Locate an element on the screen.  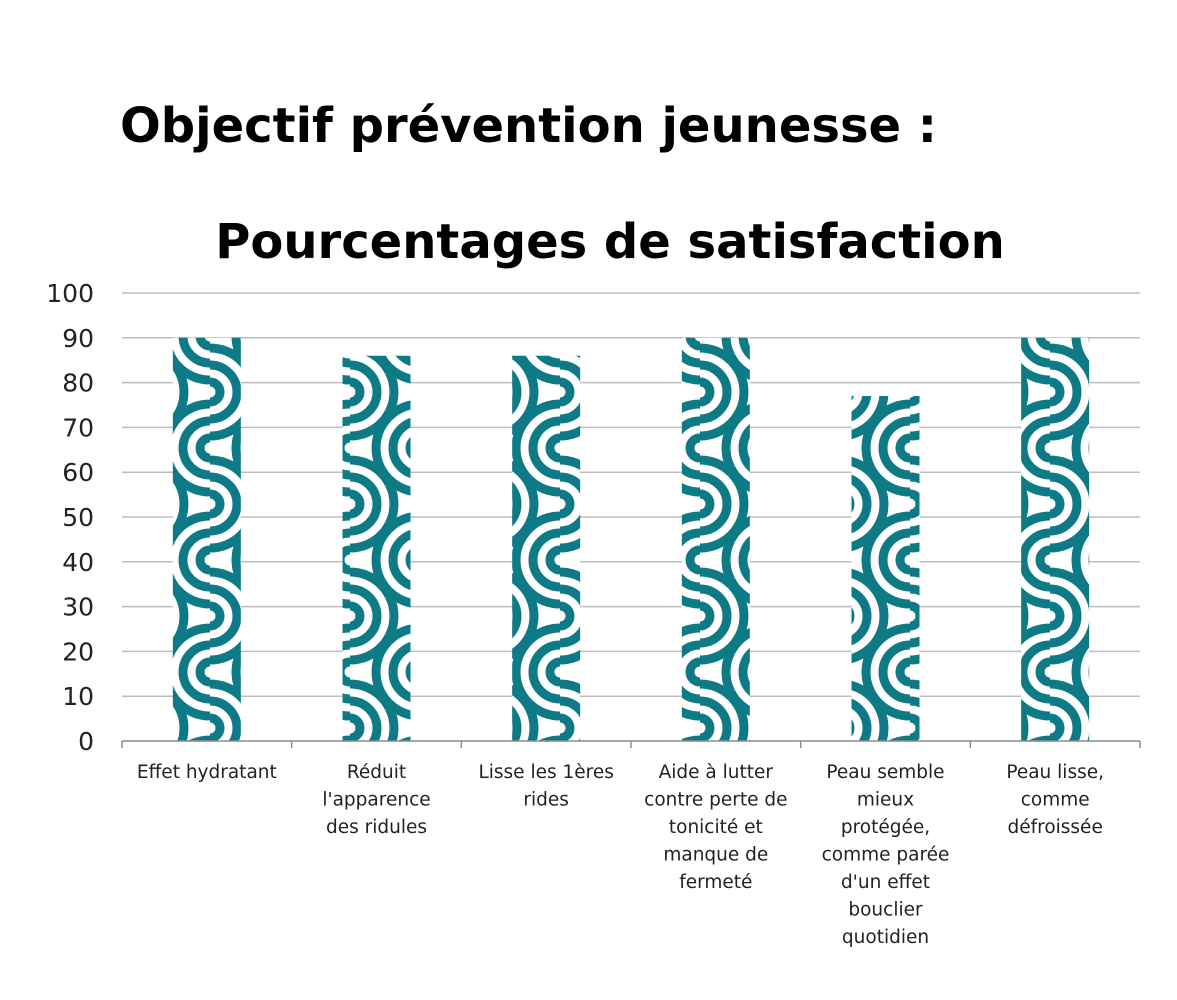
y-tick-label: 20 is located at coordinates (78, 651).